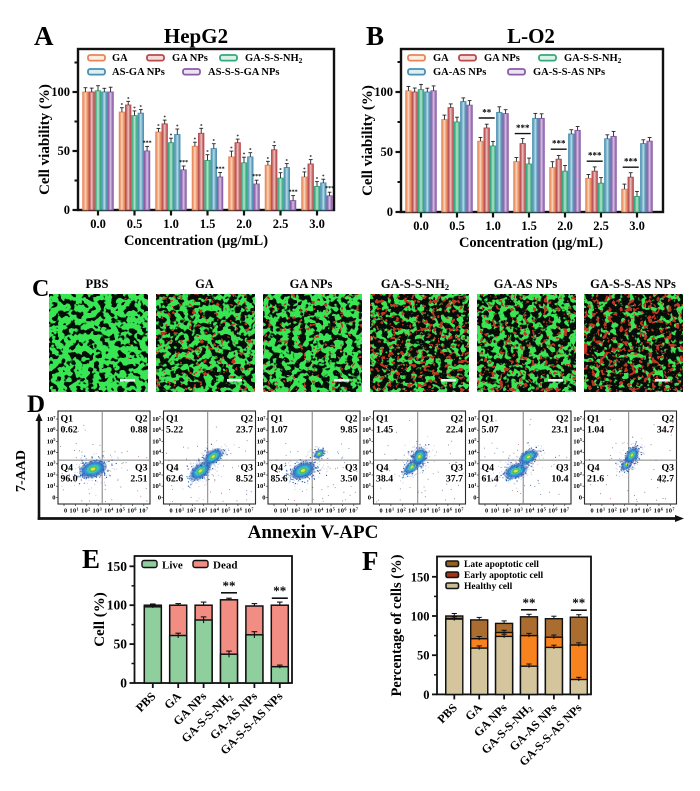 This screenshot has height=791, width=700. I want to click on svg-text: 0.88, so click(138, 430).